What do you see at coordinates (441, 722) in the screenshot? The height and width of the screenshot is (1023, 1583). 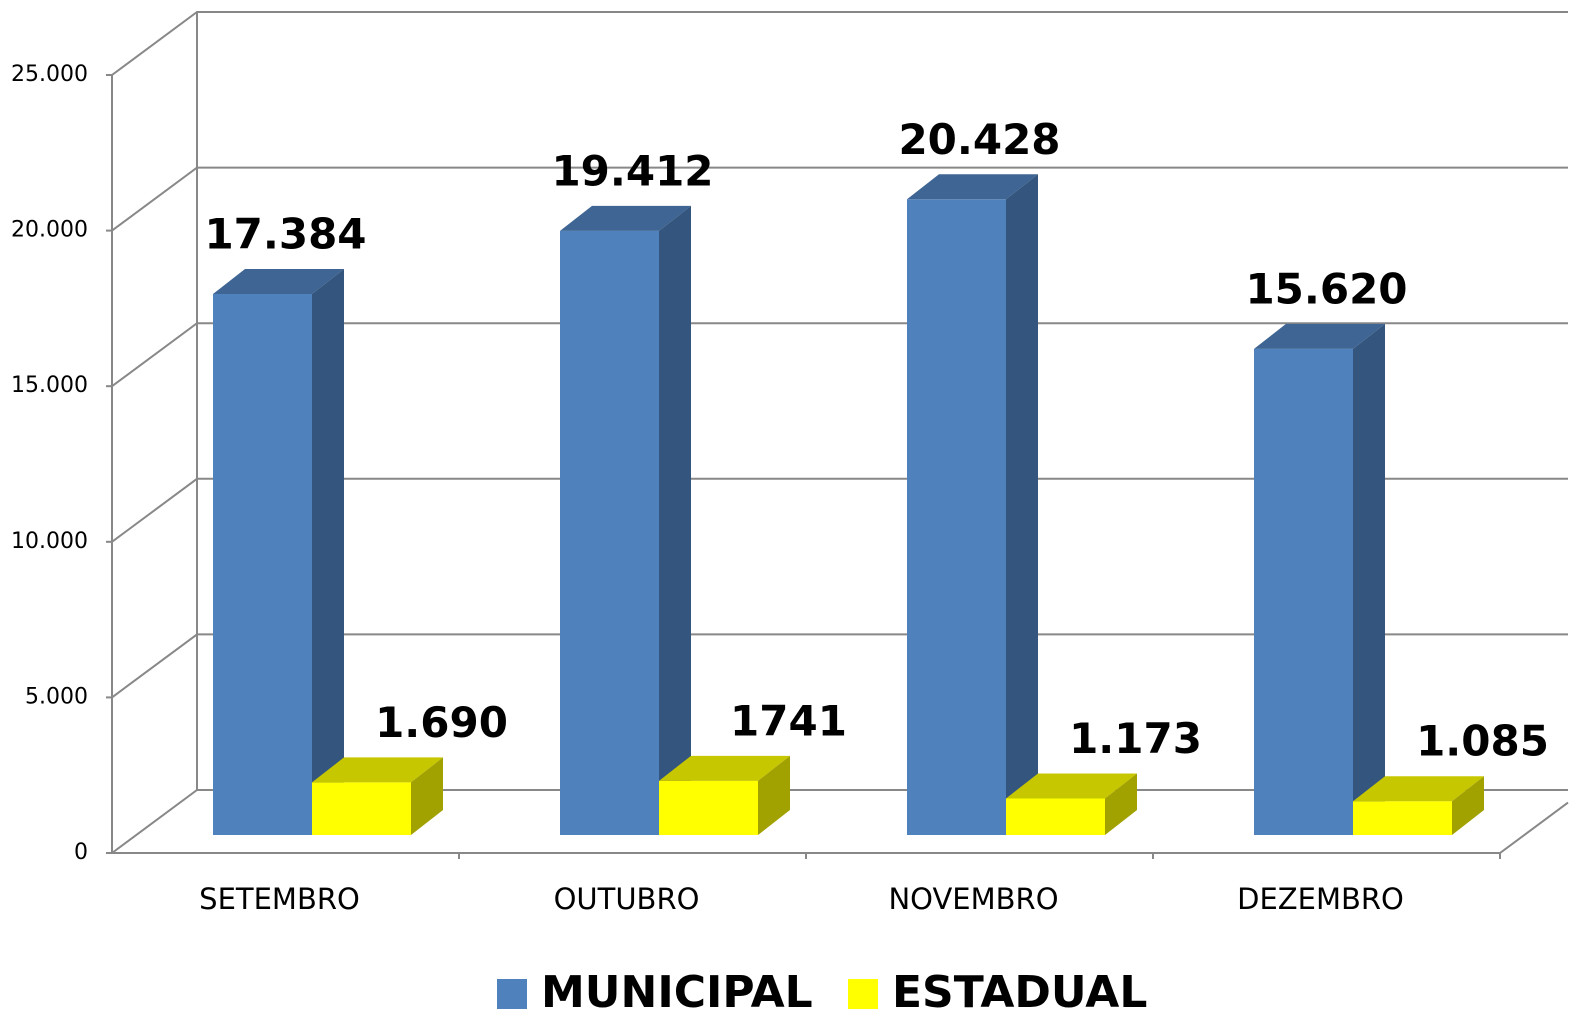 I see `value-label: 1.690` at bounding box center [441, 722].